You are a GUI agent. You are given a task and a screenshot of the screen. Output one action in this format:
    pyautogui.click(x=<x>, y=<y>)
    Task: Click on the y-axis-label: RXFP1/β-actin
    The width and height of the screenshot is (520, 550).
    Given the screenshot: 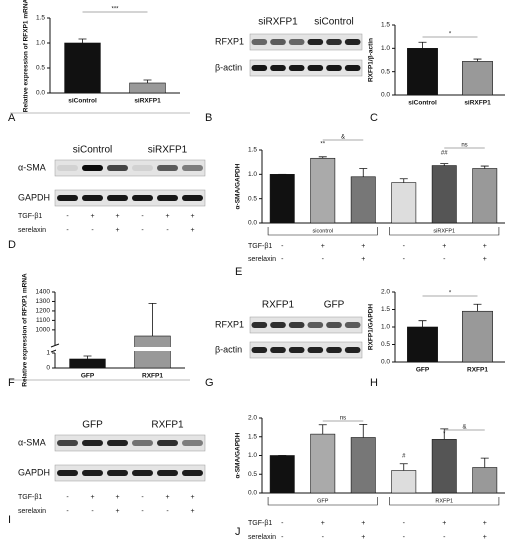 What is the action you would take?
    pyautogui.click(x=371, y=60)
    